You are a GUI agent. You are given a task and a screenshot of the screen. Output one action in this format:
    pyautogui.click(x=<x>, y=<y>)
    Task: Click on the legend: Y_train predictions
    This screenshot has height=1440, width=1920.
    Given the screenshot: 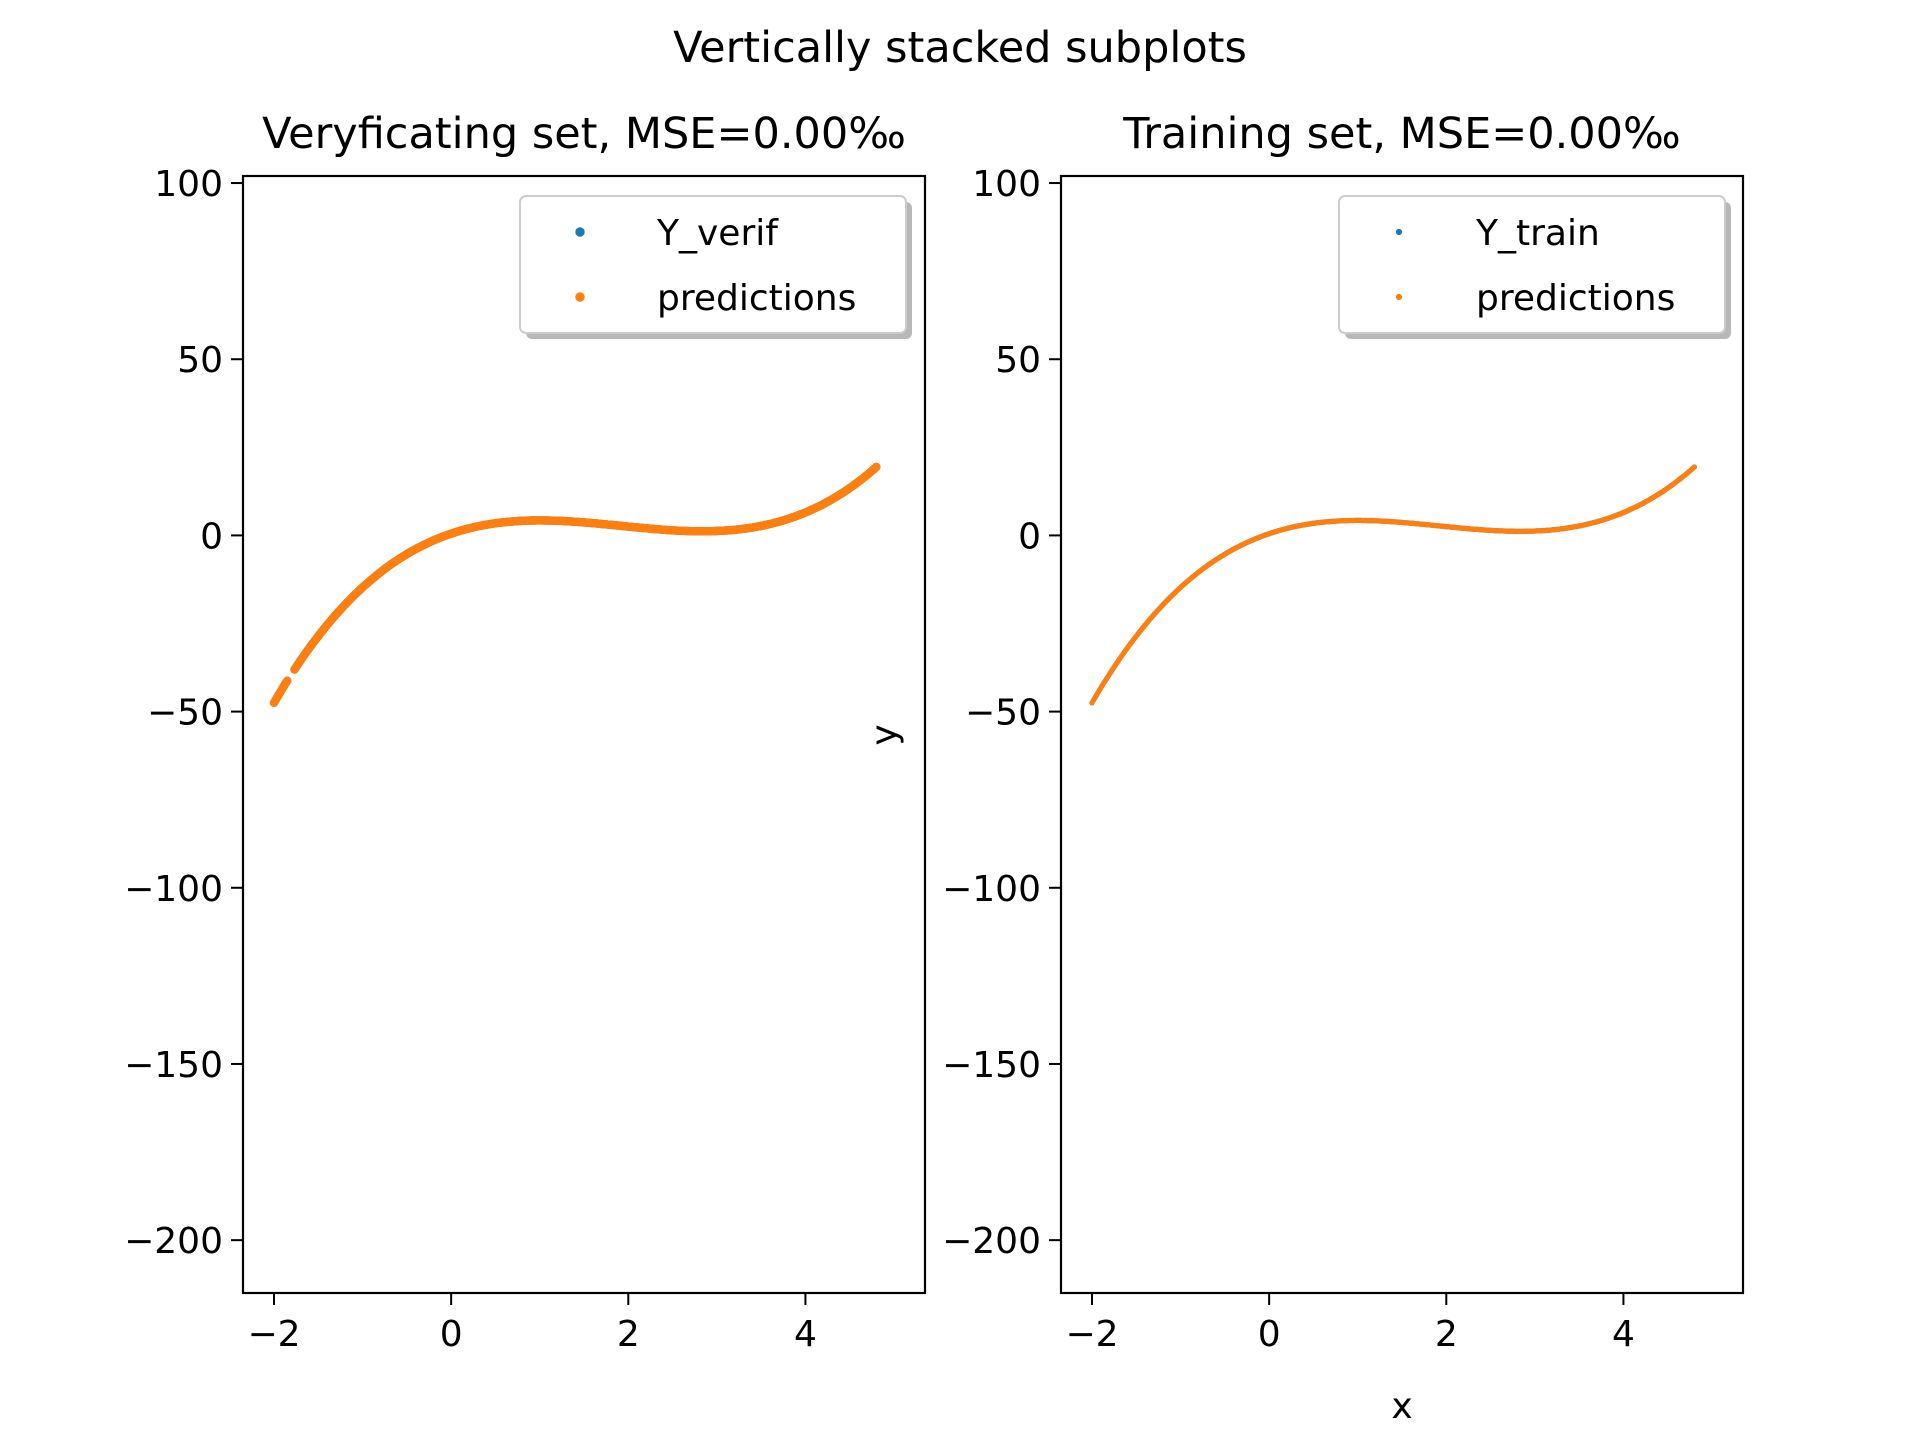 What is the action you would take?
    pyautogui.click(x=1534, y=267)
    